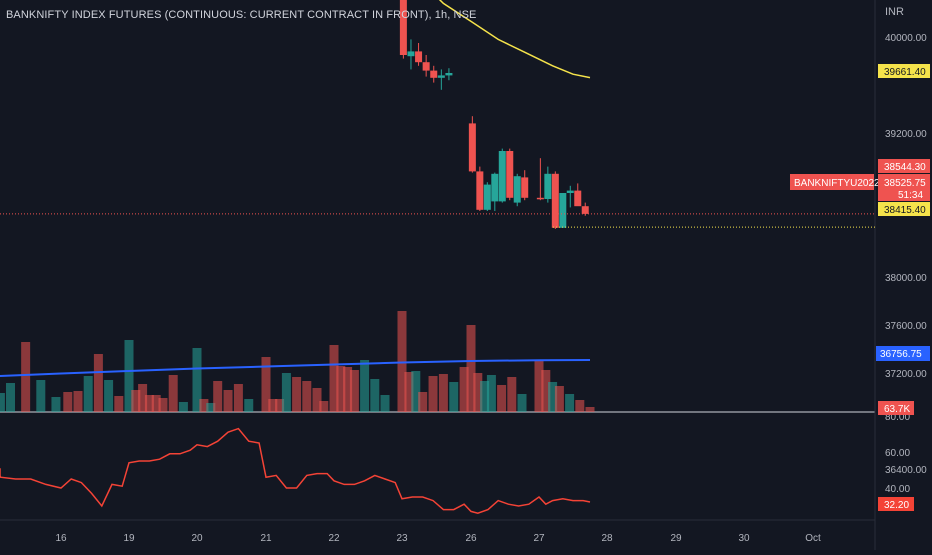  What do you see at coordinates (837, 183) in the screenshot?
I see `symbol-tag: BANKNIFTYU2022` at bounding box center [837, 183].